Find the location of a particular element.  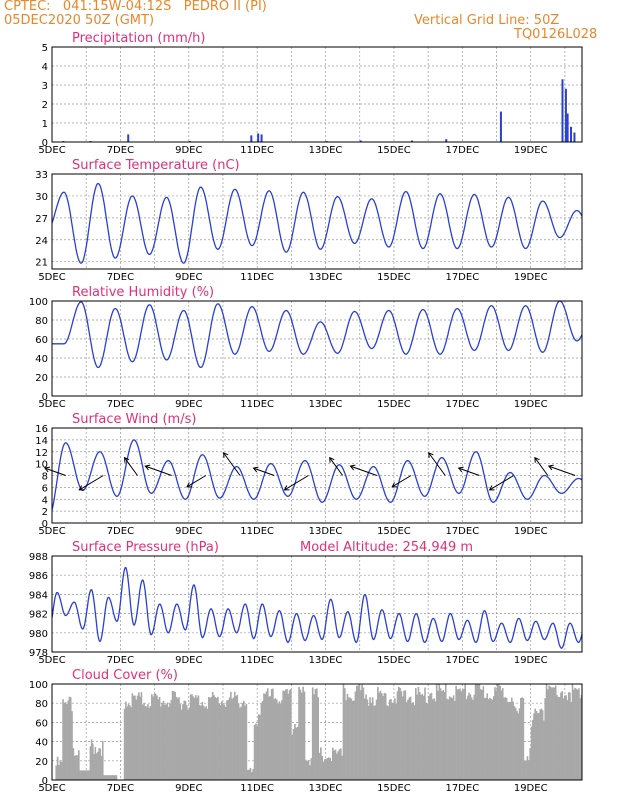

y-tick-label: 27 is located at coordinates (41, 219).